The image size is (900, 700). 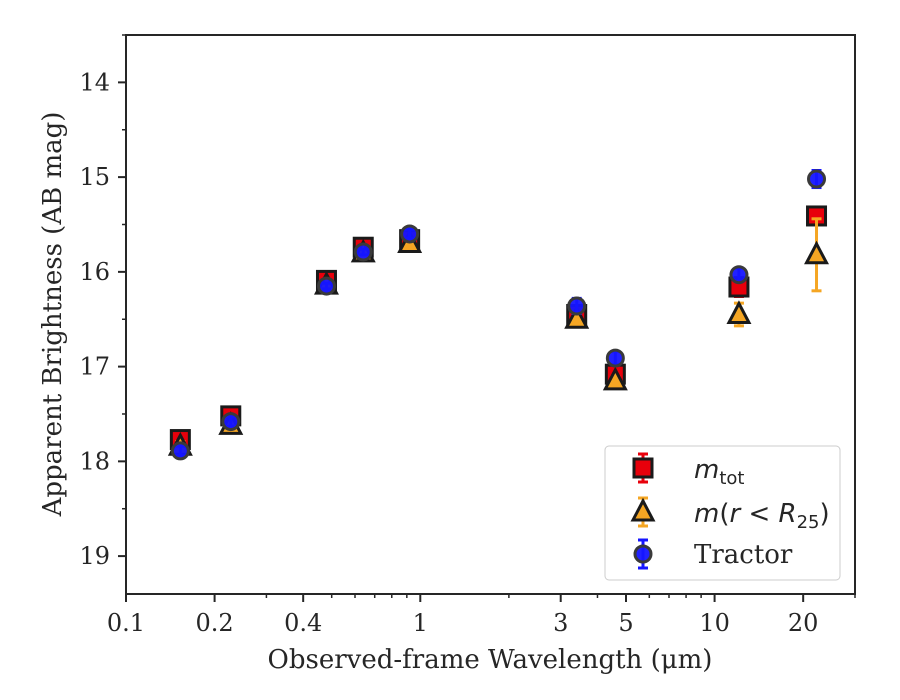 I want to click on y-tick-label-18: 18, so click(x=94, y=461).